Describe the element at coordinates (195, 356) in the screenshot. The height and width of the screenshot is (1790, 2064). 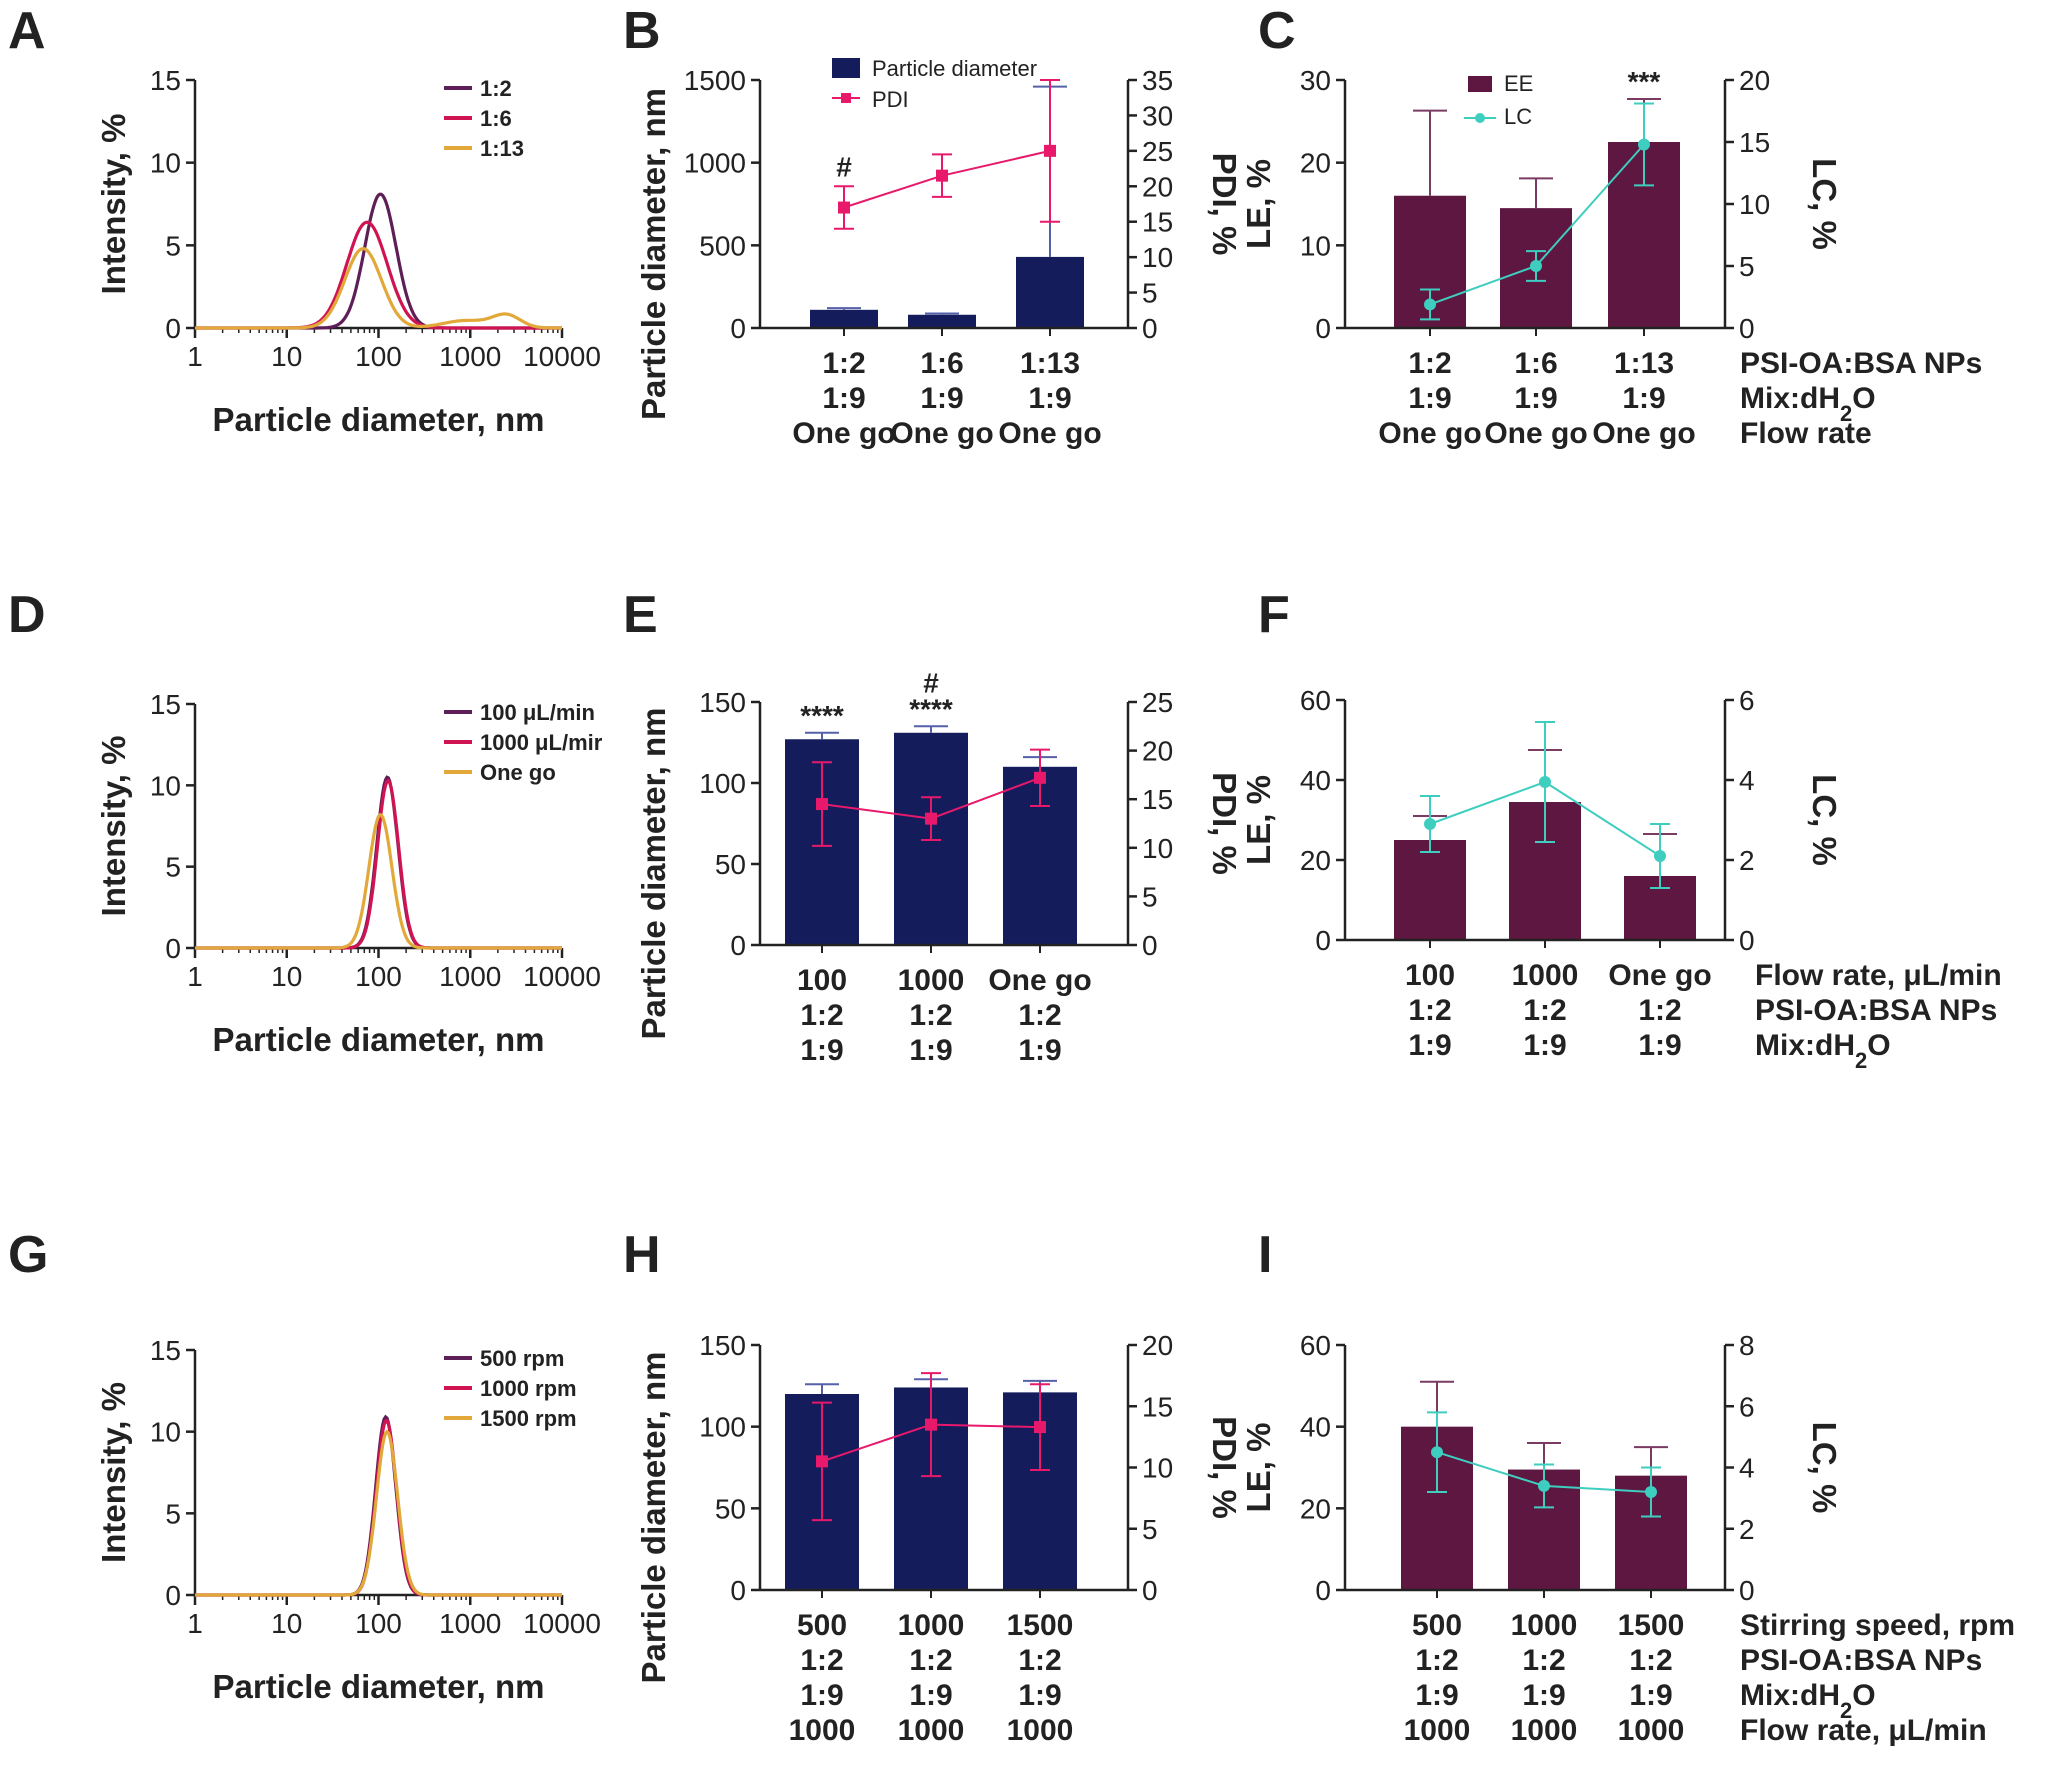
I see `x-tick-label: 1` at that location.